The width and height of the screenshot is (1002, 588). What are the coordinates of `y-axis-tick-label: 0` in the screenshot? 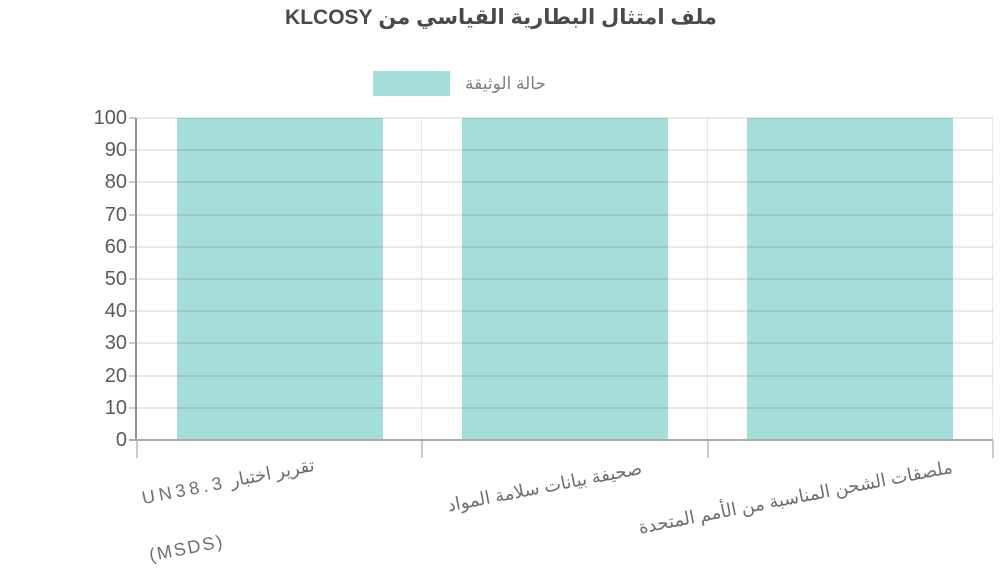 It's located at (121, 440).